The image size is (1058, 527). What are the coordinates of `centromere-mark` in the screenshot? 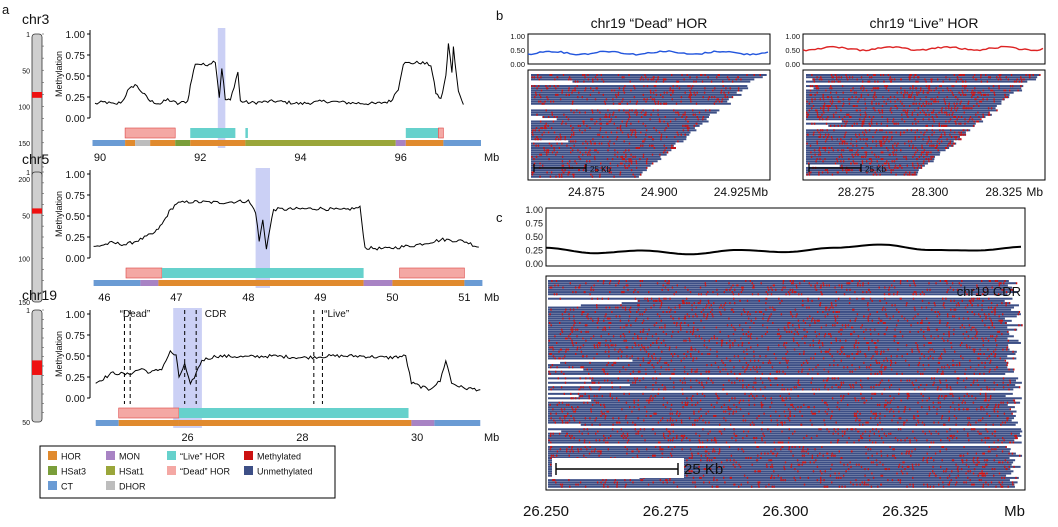 It's located at (37, 367).